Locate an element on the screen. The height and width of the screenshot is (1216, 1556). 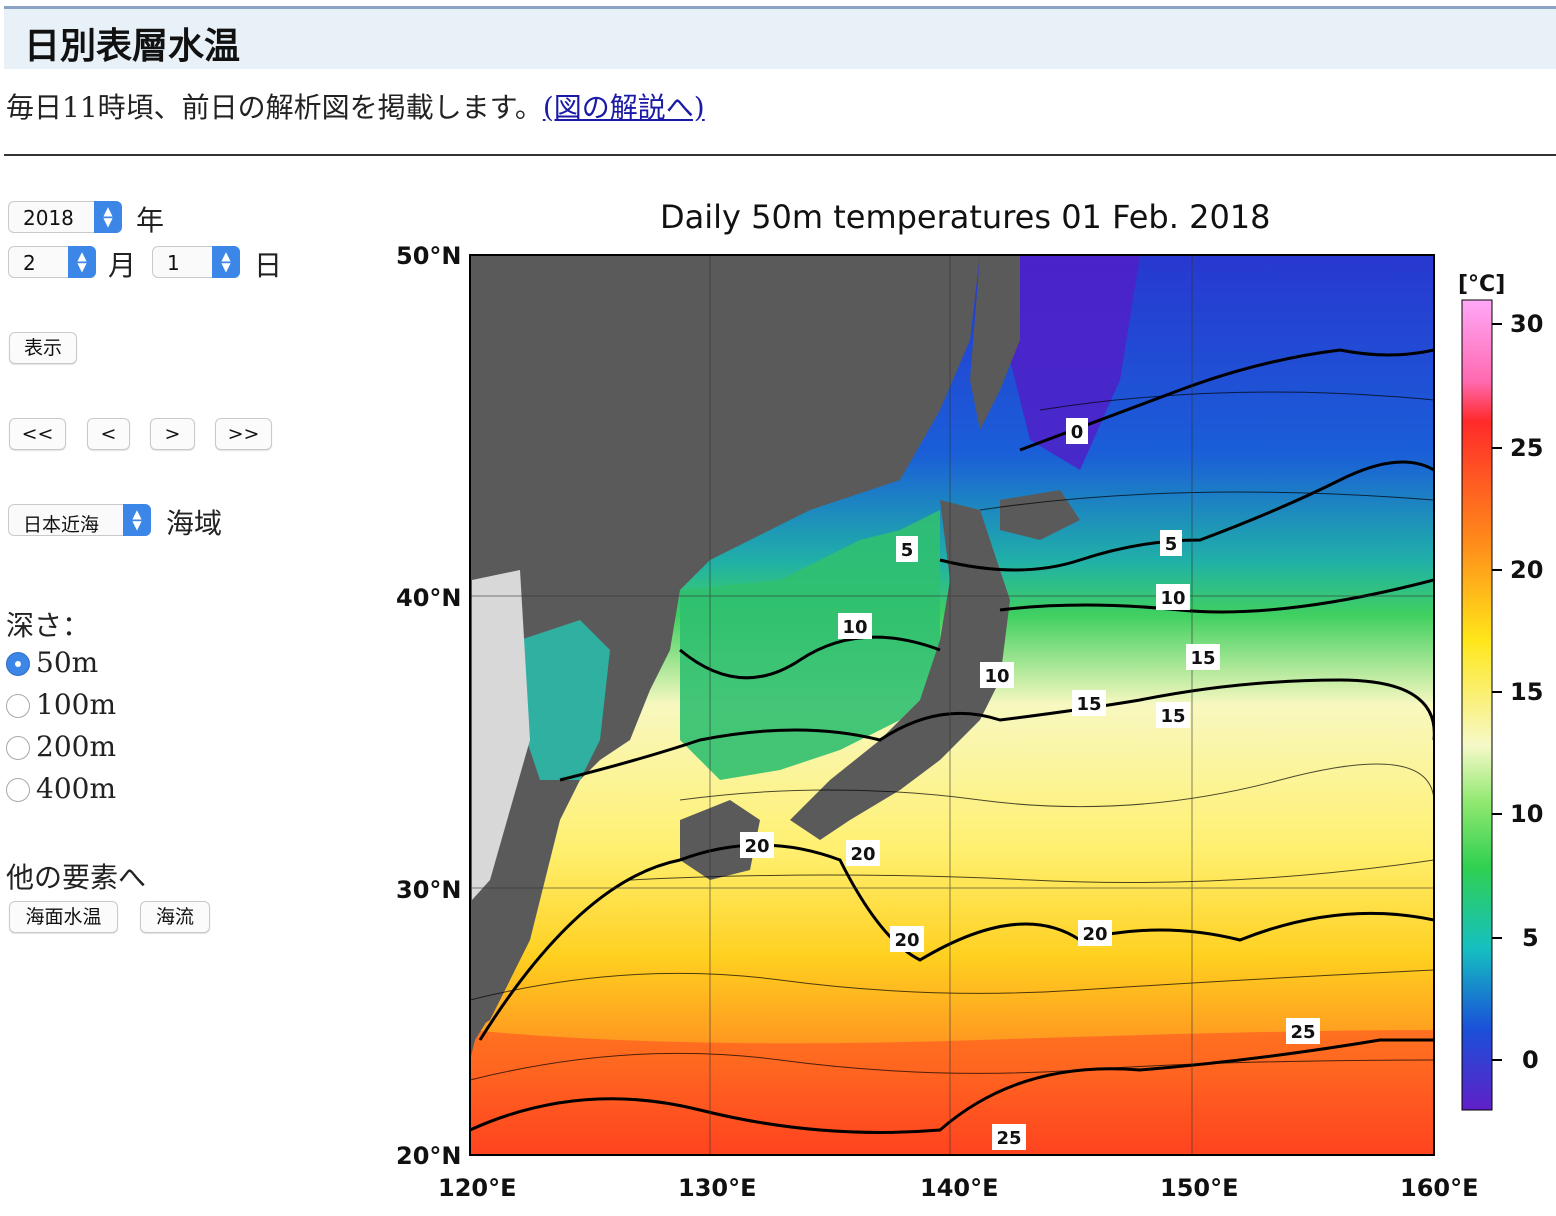
page-title: 日別表層水温 is located at coordinates (132, 46).